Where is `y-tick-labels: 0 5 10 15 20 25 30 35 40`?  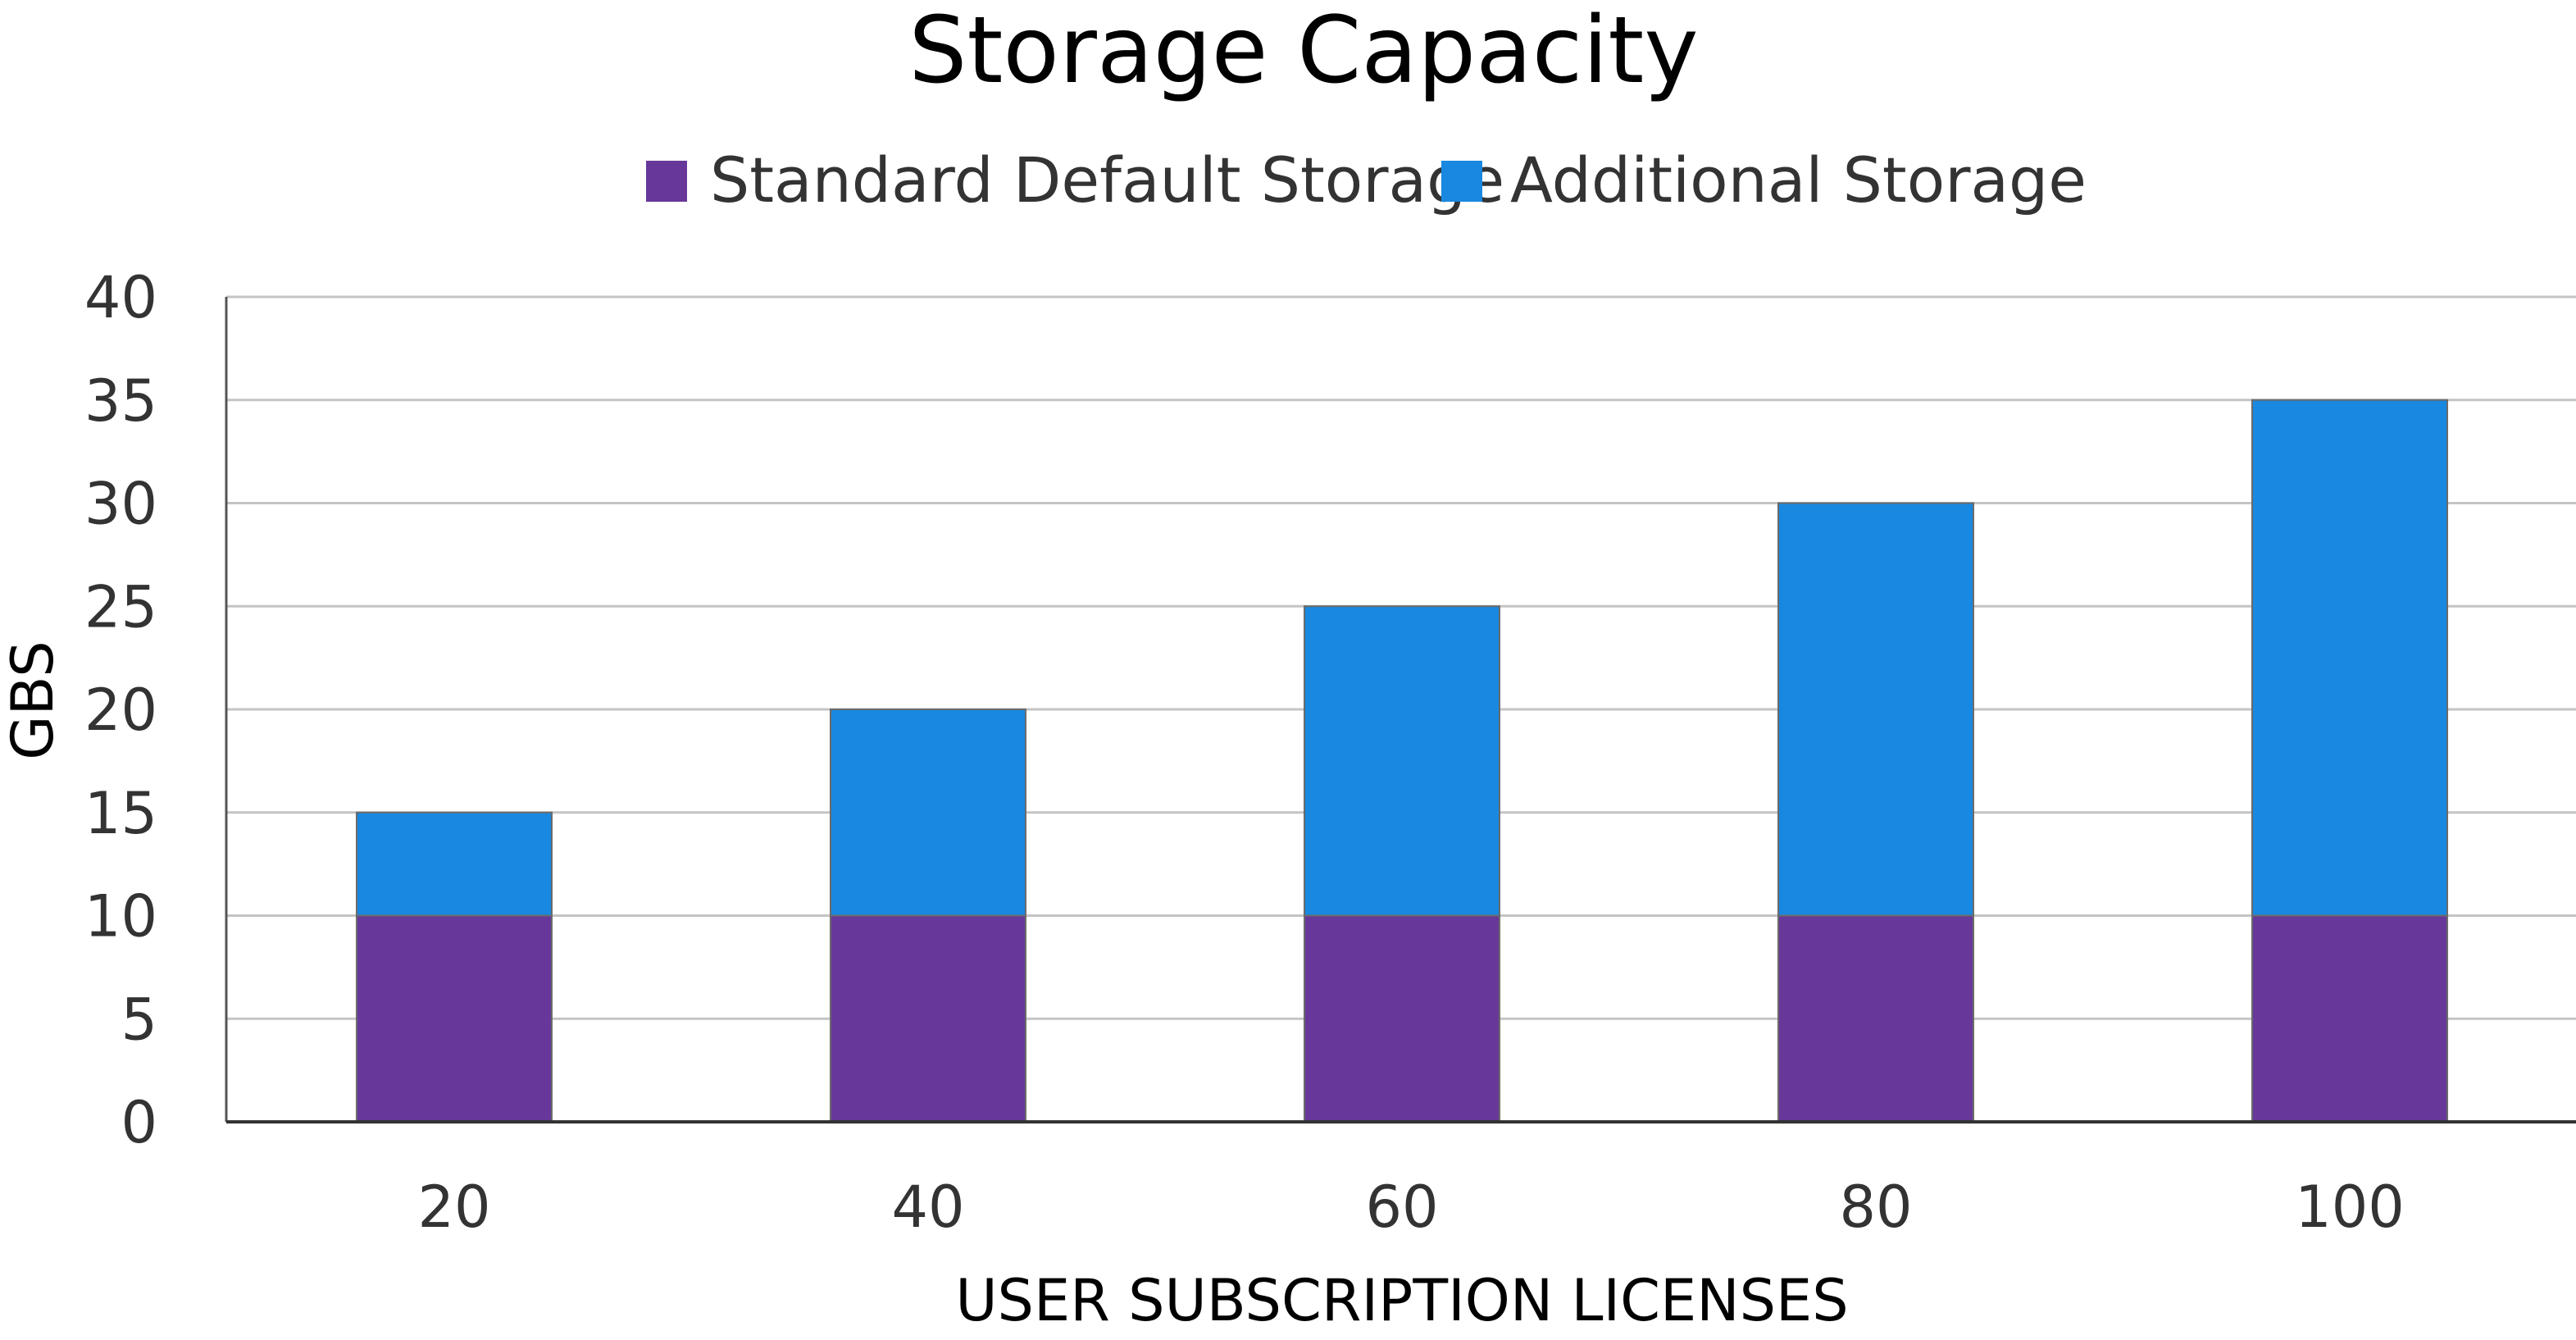
y-tick-labels: 0 5 10 15 20 25 30 35 40 is located at coordinates (120, 710).